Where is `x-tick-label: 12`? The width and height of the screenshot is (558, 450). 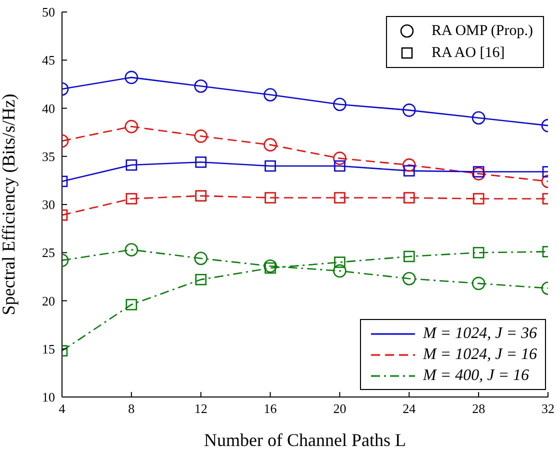
x-tick-label: 12 is located at coordinates (201, 408).